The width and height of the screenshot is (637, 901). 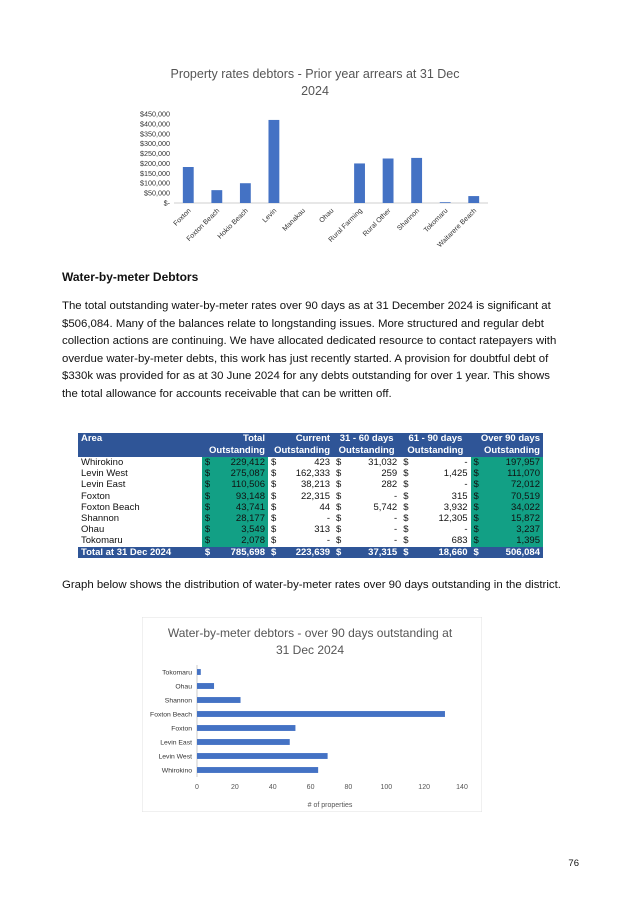 What do you see at coordinates (408, 219) in the screenshot?
I see `x-tick-label: Shannon` at bounding box center [408, 219].